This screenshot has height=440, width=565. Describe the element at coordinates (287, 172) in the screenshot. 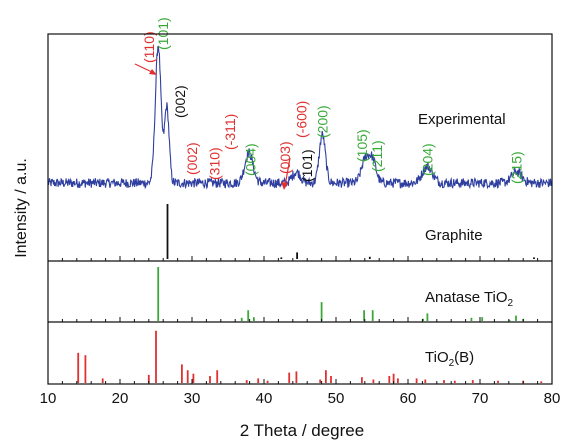

I see `annotation-arrow` at that location.